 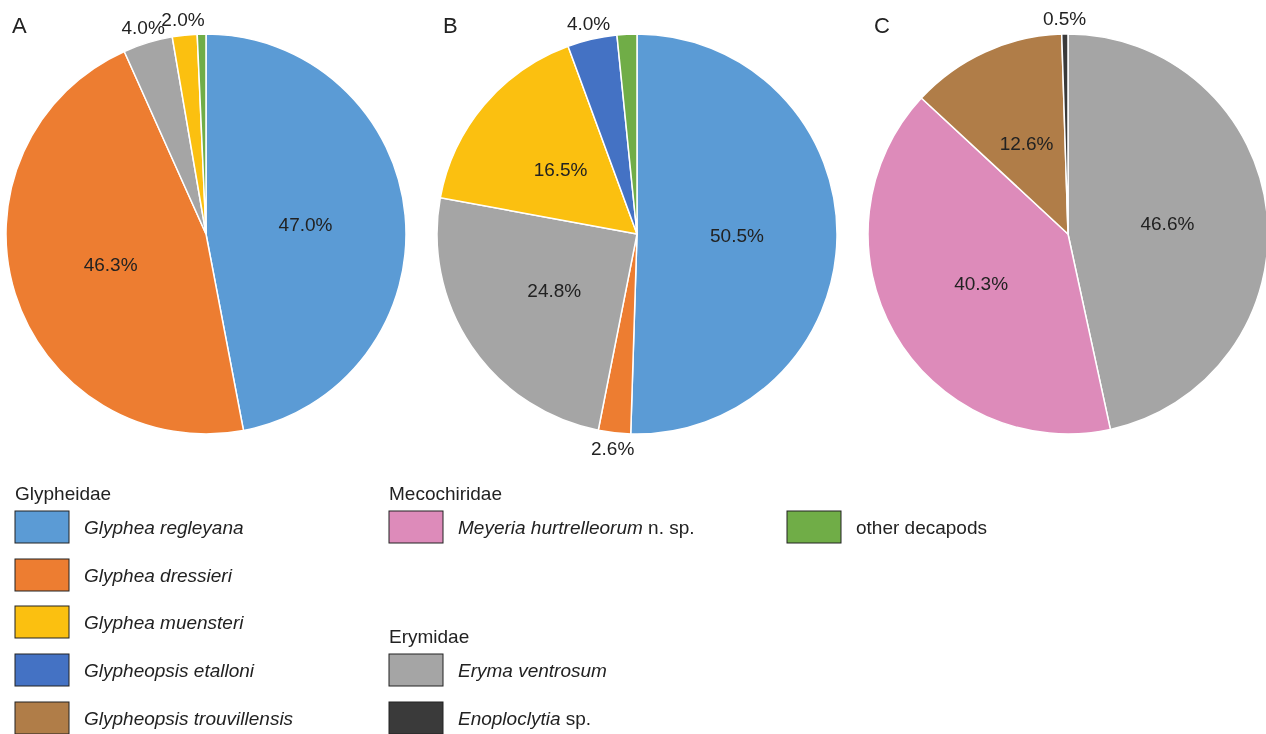 I want to click on text: Mecochiridae, so click(x=445, y=493).